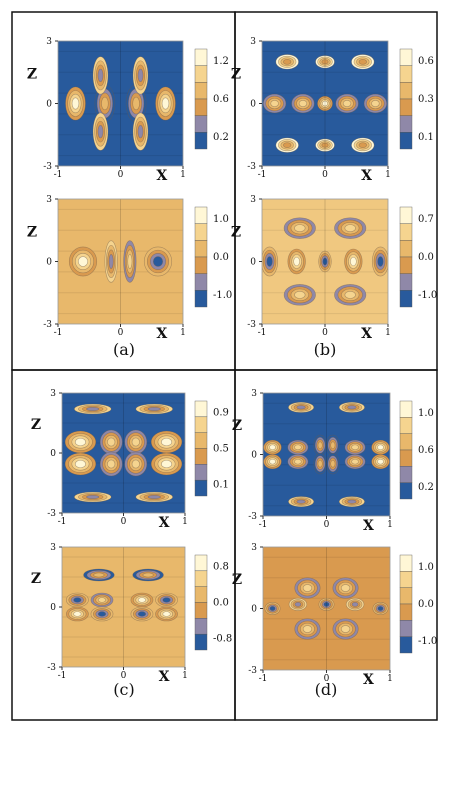  I want to click on colorbar: 0.7 0.0 -1.0, so click(418, 257).